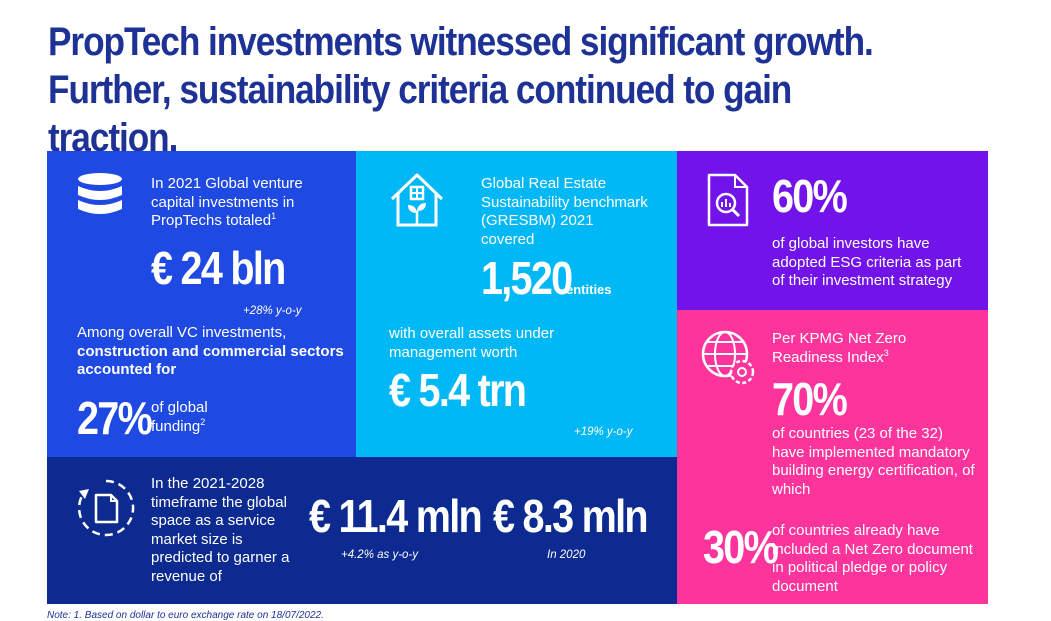 Image resolution: width=1051 pixels, height=621 pixels. Describe the element at coordinates (728, 357) in the screenshot. I see `globe-gear-icon` at that location.